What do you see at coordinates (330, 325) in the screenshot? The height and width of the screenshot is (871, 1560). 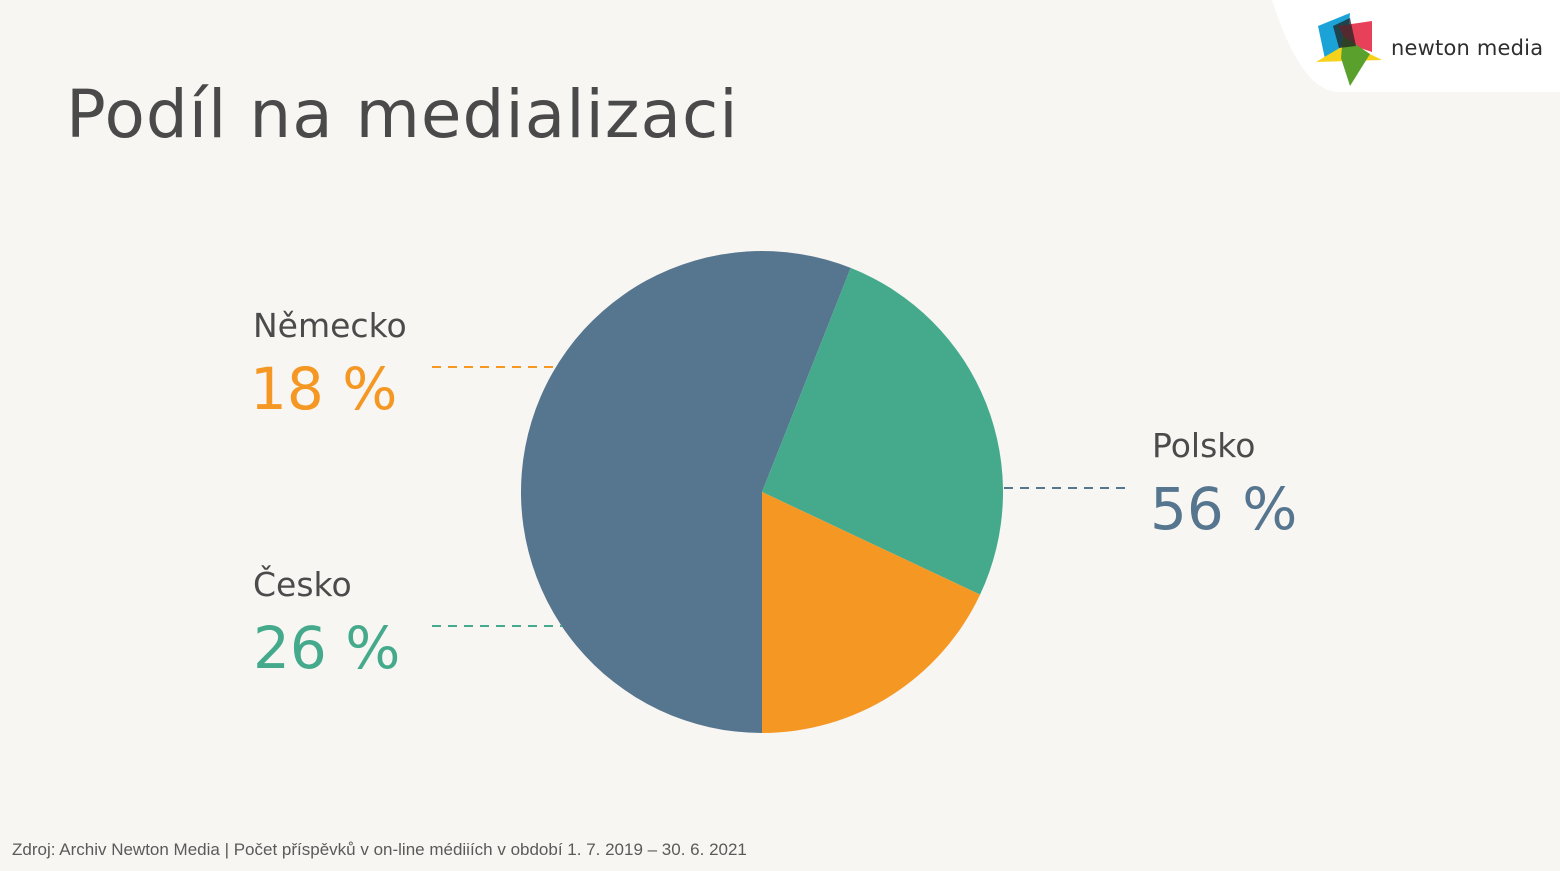 I see `label-nemecko: Německo` at bounding box center [330, 325].